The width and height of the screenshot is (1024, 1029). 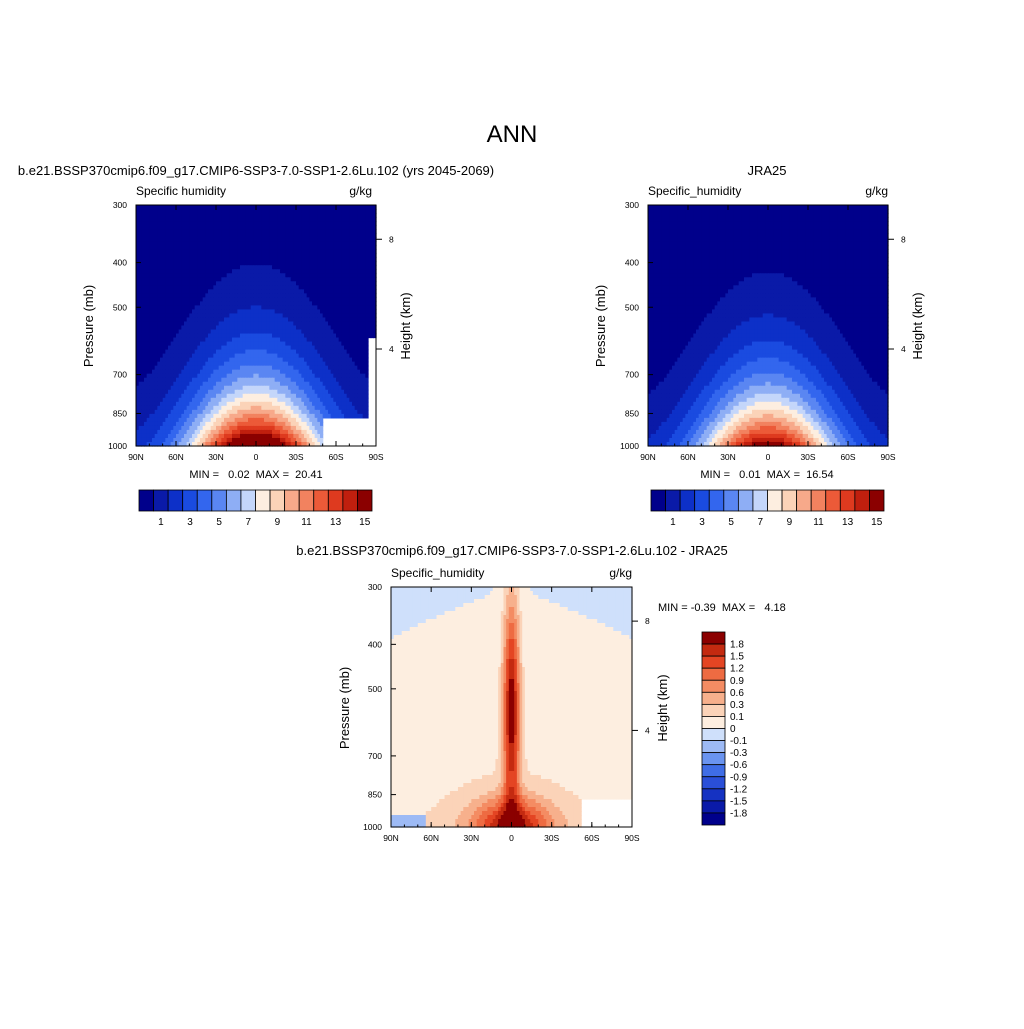 I want to click on page-title: ANN, so click(x=512, y=134).